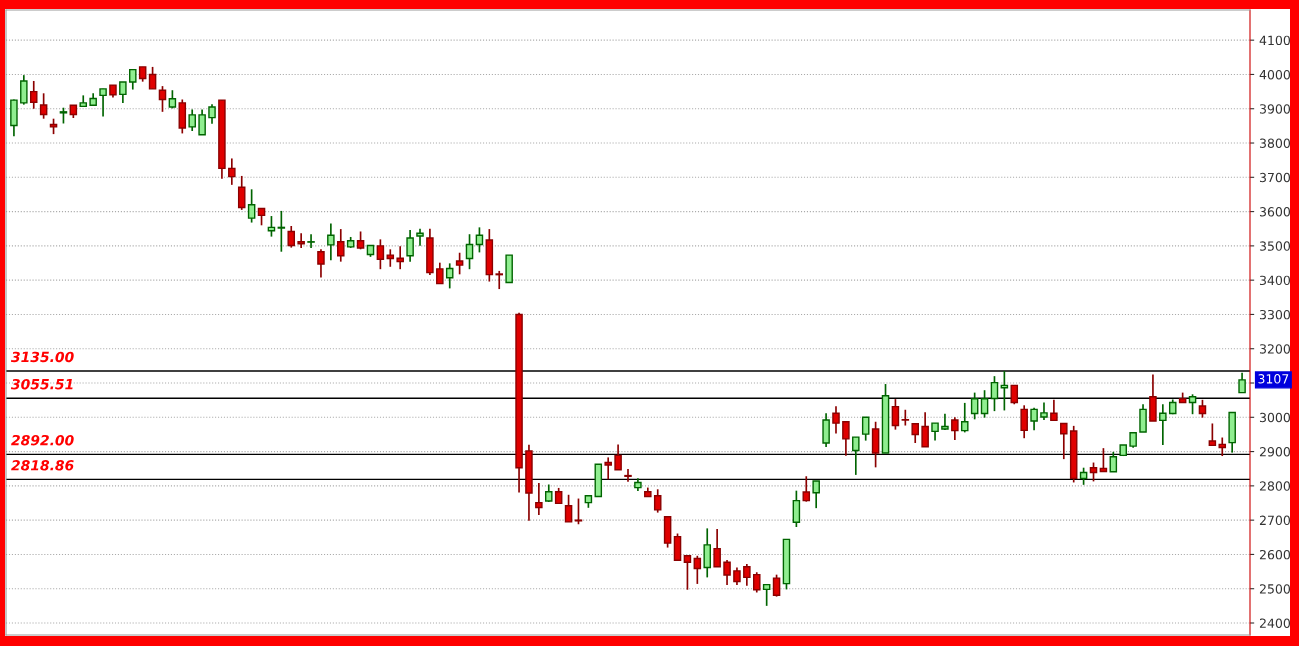 The height and width of the screenshot is (646, 1299). What do you see at coordinates (1275, 452) in the screenshot?
I see `y-tick-label: 2900` at bounding box center [1275, 452].